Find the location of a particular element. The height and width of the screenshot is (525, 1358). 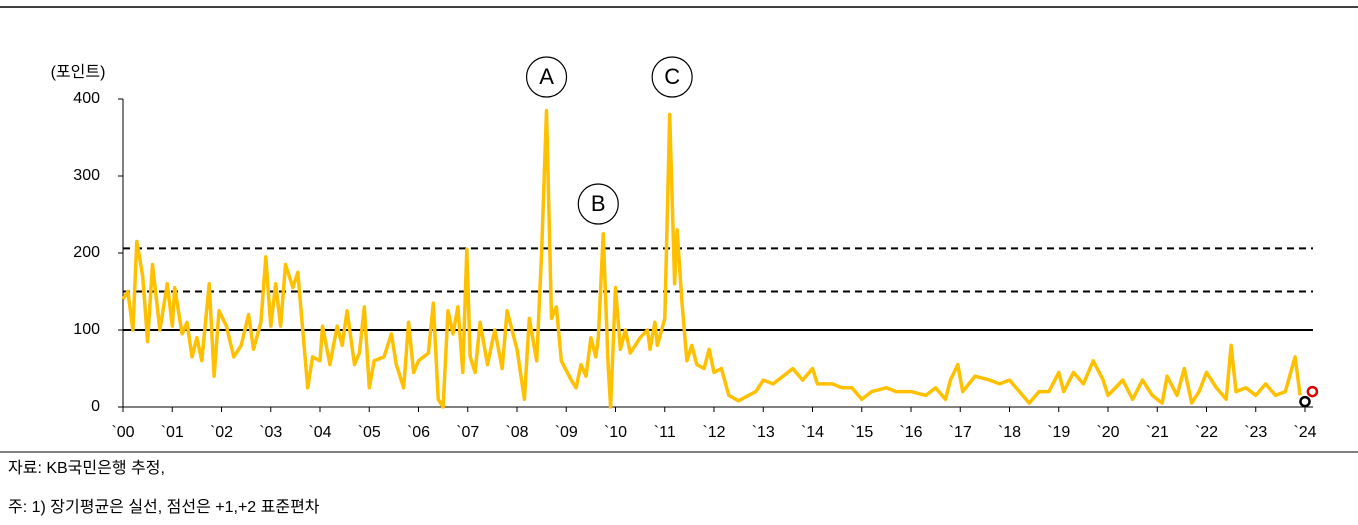

note: 주: 1) 장기평균은 실선, 점선은 +1,+2 표준편차 is located at coordinates (164, 507).